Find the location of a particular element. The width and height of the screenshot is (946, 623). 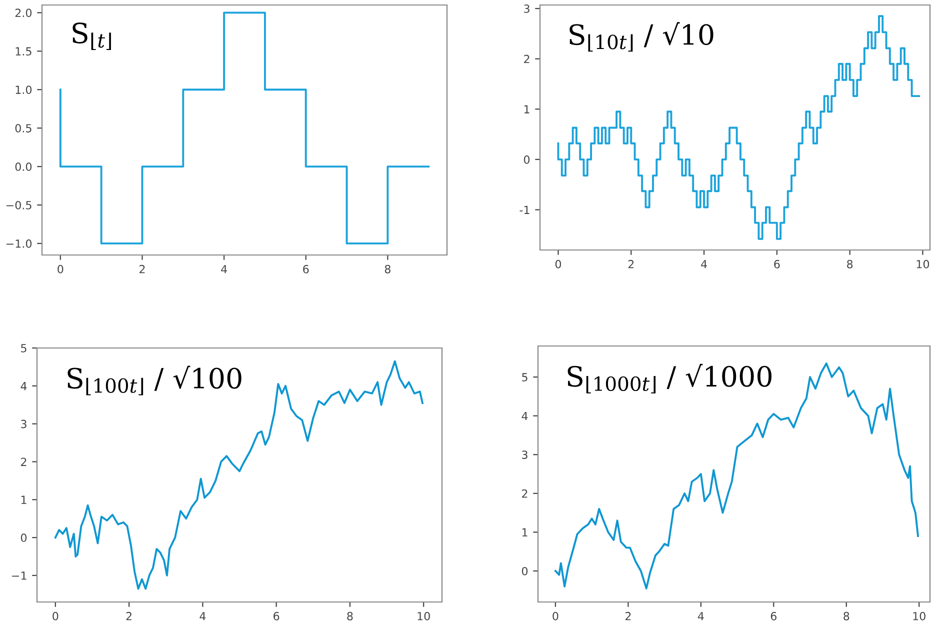

text: S$_{⌊10t⌋}$ / √10 is located at coordinates (642, 37).